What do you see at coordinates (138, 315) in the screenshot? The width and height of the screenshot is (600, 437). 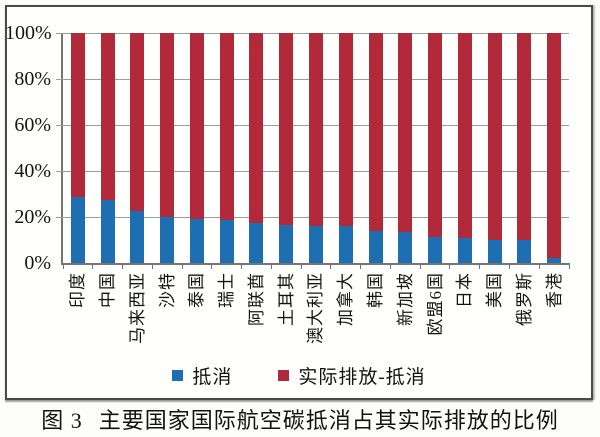 I see `x-axis-label-slot: 马来西亚` at bounding box center [138, 315].